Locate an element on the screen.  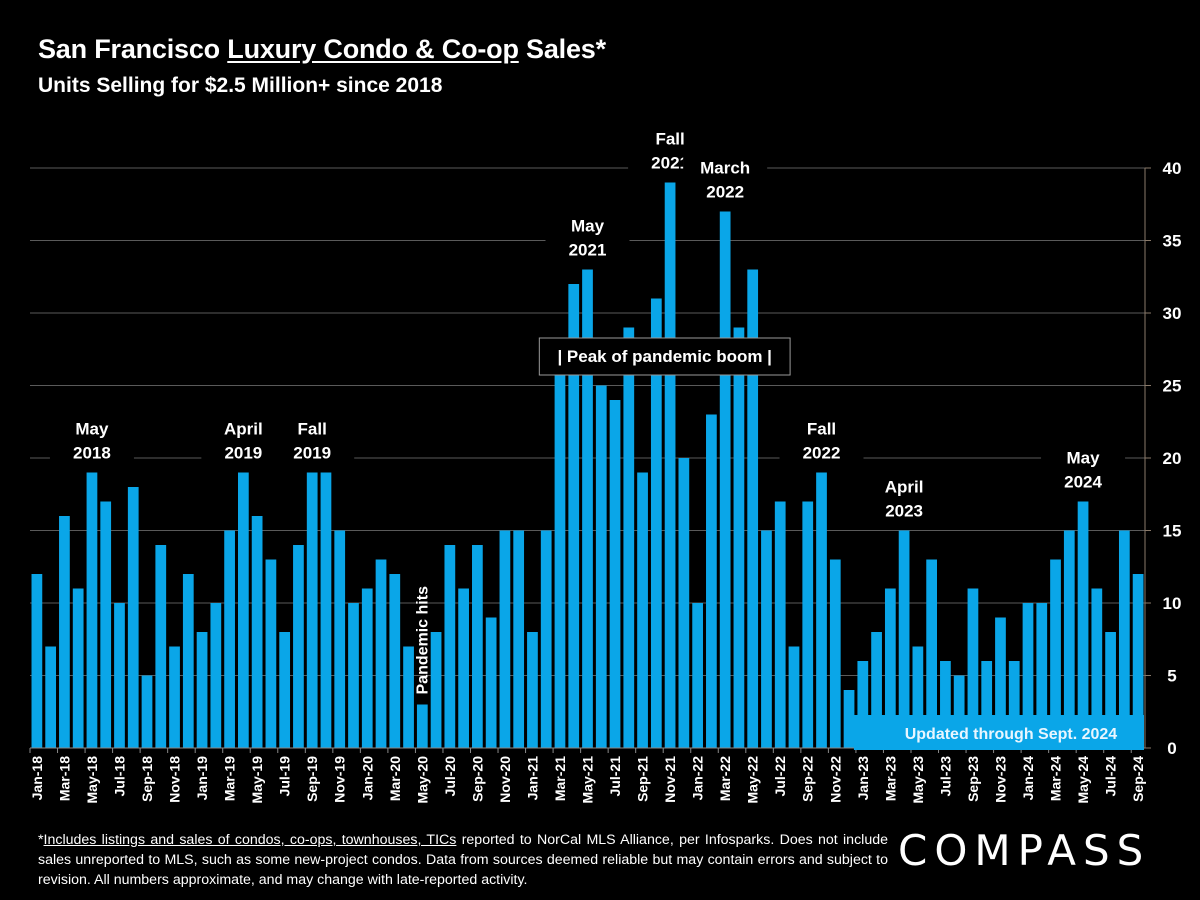
y-tick-label: 35 is located at coordinates (1172, 241).